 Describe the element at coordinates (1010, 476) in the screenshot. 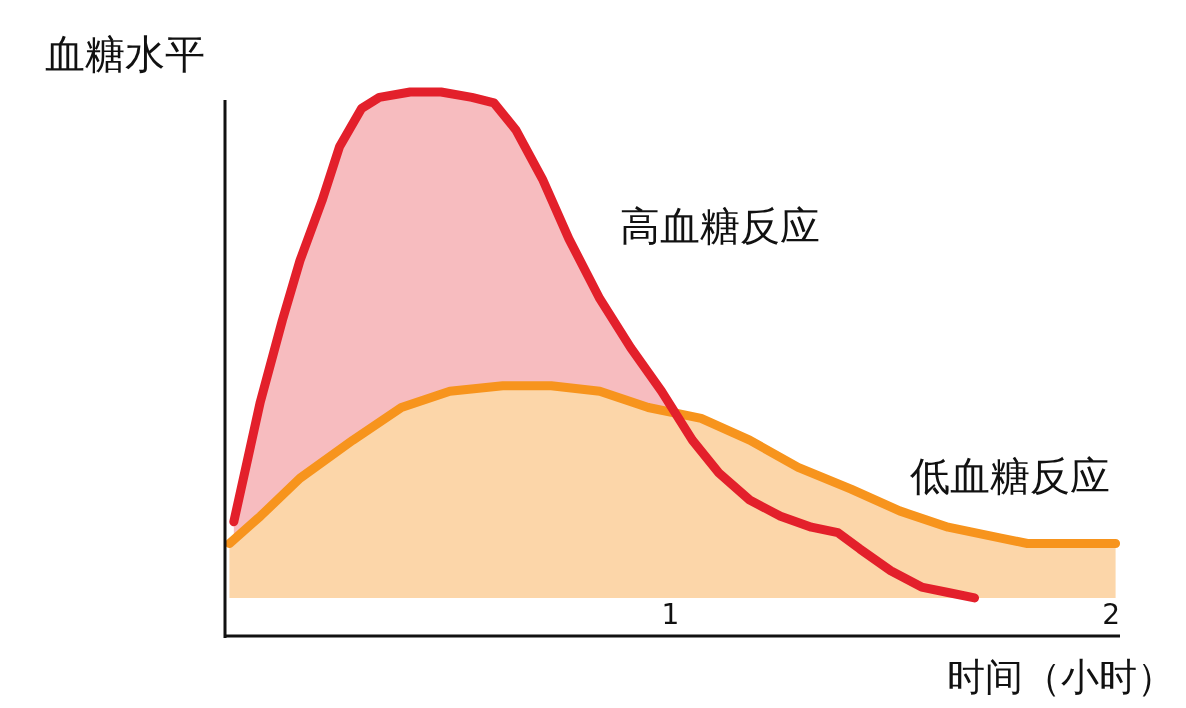

I see `series-label: 低血糖反应` at that location.